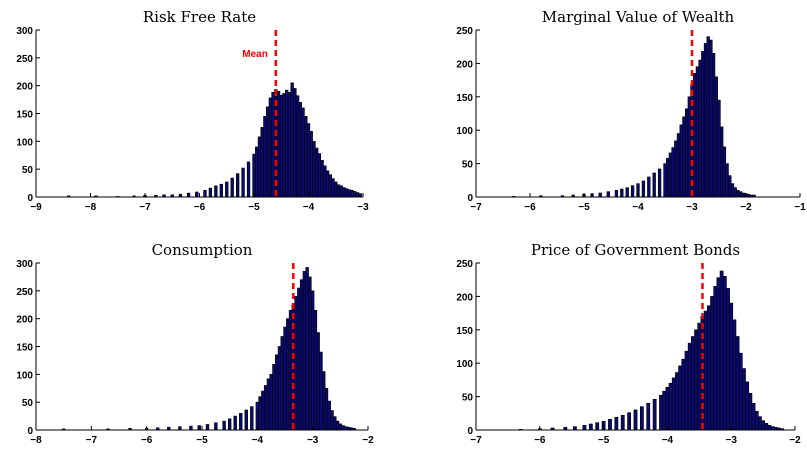  I want to click on x-tick-label: −3, so click(731, 440).